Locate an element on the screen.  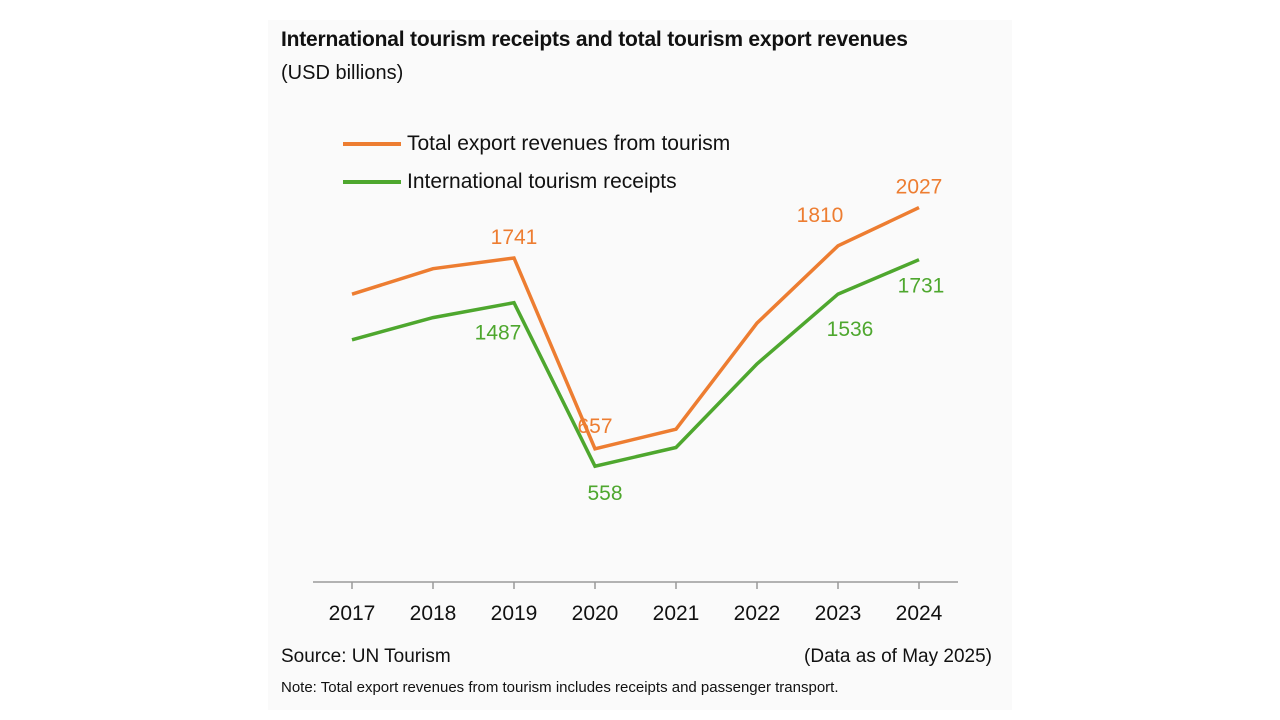
x-tick-label: 2018 is located at coordinates (433, 613).